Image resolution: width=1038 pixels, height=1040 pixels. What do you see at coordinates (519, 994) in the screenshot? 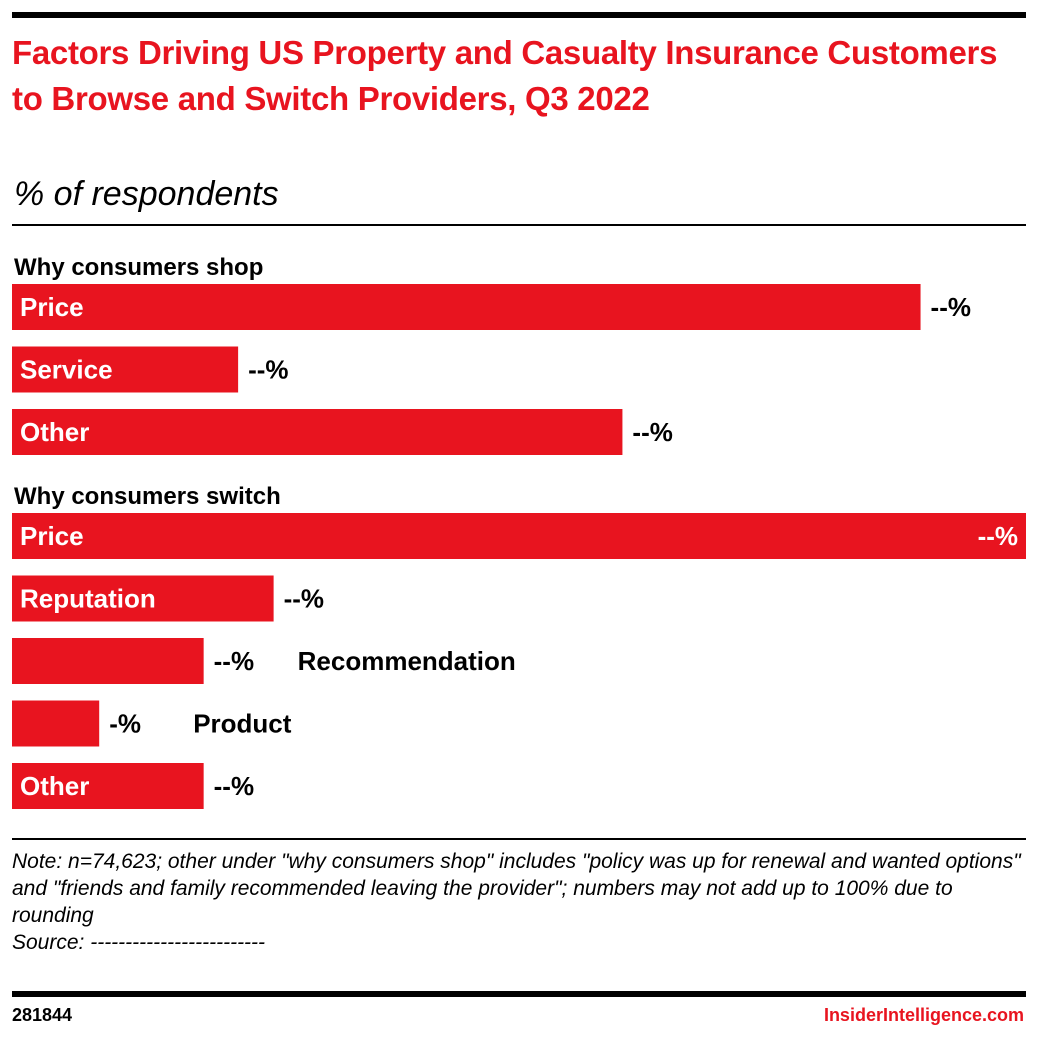
I see `bottom-rule` at bounding box center [519, 994].